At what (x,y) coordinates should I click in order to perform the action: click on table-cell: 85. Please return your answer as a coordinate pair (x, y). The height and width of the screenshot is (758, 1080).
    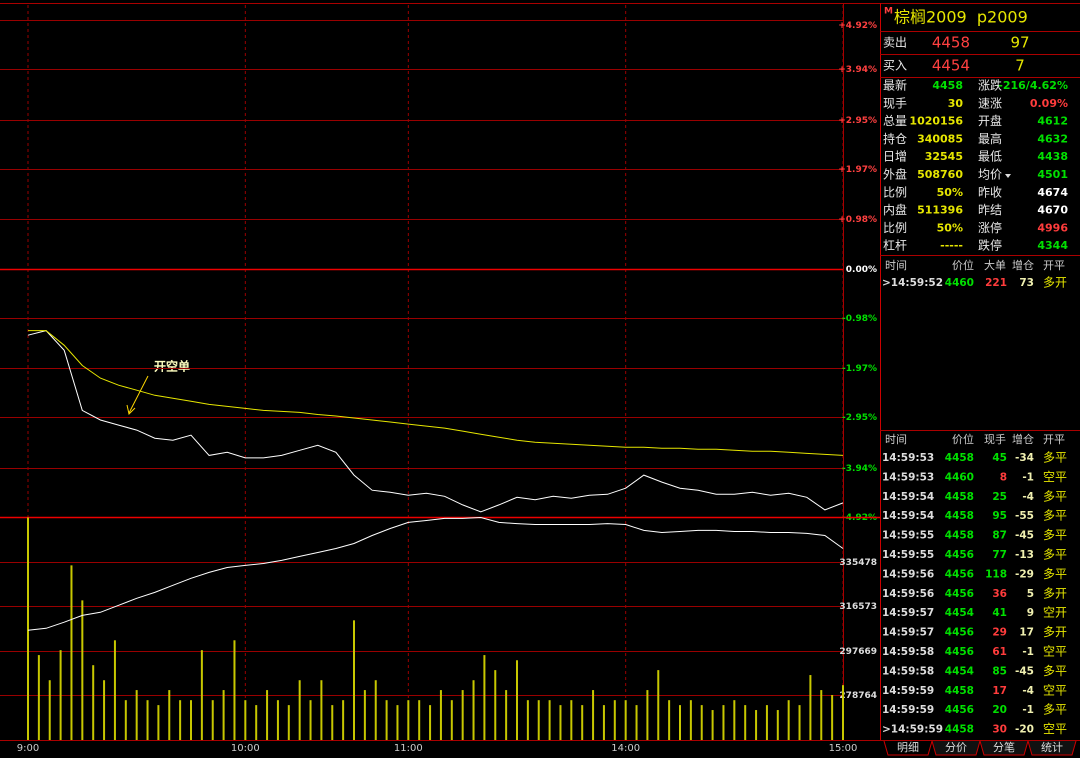
    Looking at the image, I should click on (999, 671).